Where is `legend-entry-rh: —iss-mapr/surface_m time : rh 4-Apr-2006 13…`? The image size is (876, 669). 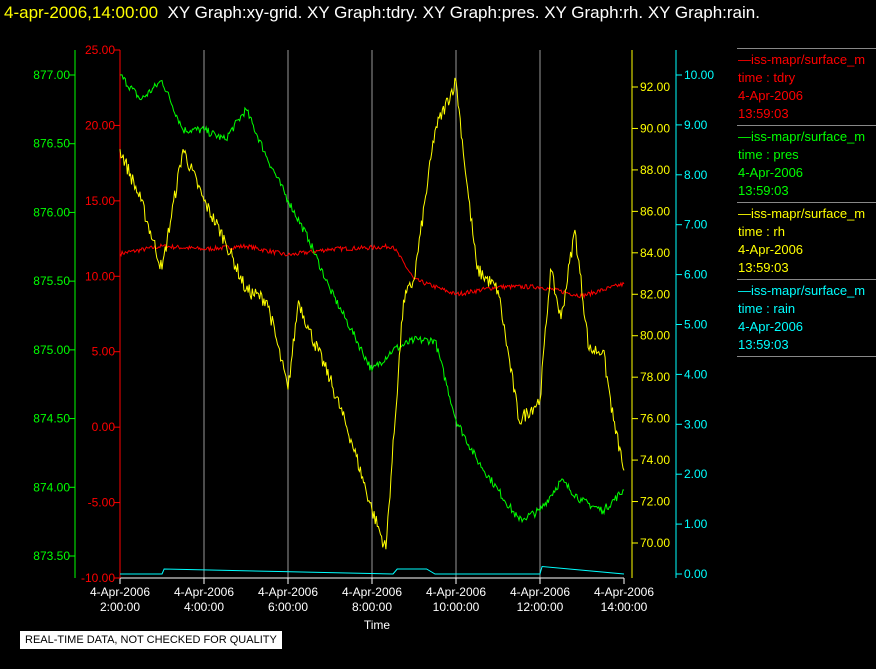
legend-entry-rh: —iss-mapr/surface_m time : rh 4-Apr-2006 13… is located at coordinates (806, 240).